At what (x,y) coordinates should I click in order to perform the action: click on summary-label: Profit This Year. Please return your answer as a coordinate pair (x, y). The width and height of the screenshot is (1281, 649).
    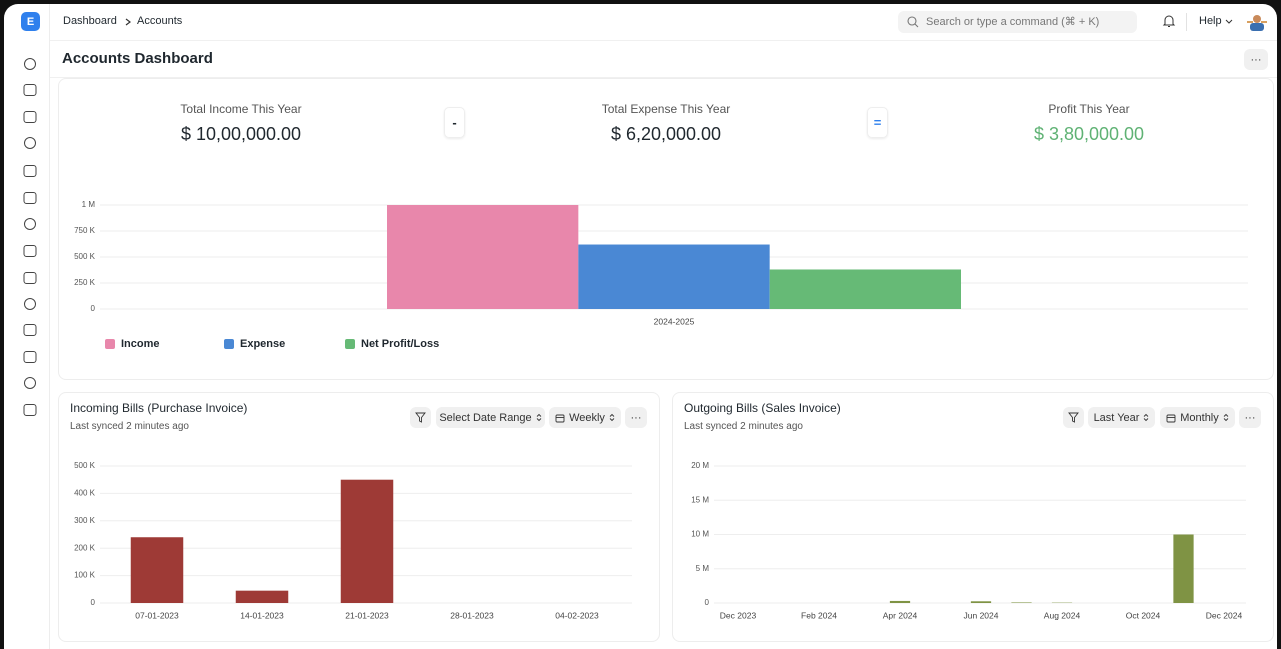
    Looking at the image, I should click on (1089, 109).